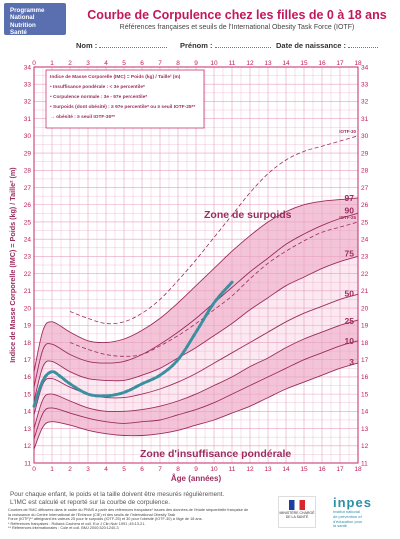  I want to click on y-tick-label-left: 31, so click(28, 119).